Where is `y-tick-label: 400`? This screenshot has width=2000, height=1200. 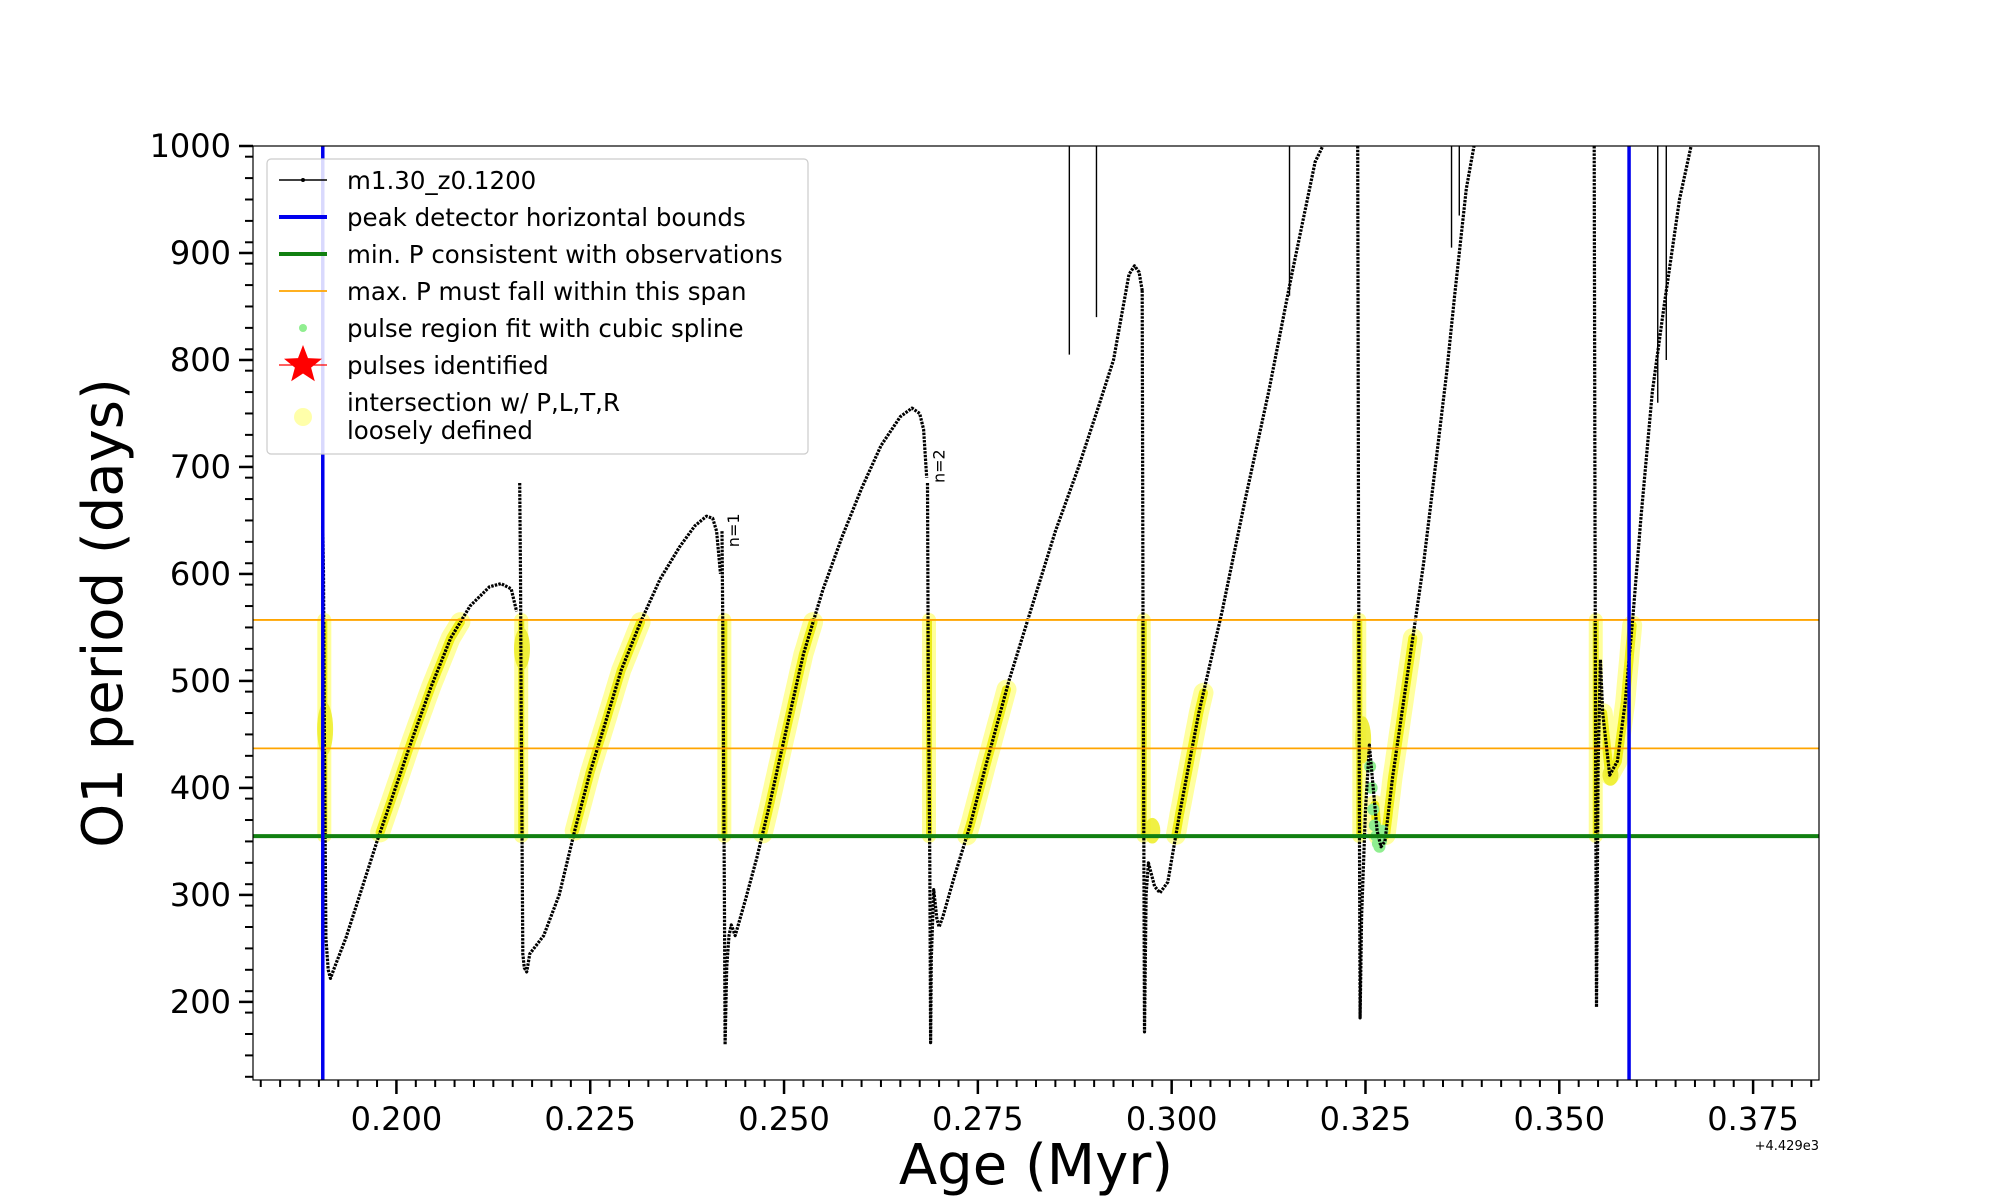
y-tick-label: 400 is located at coordinates (200, 788).